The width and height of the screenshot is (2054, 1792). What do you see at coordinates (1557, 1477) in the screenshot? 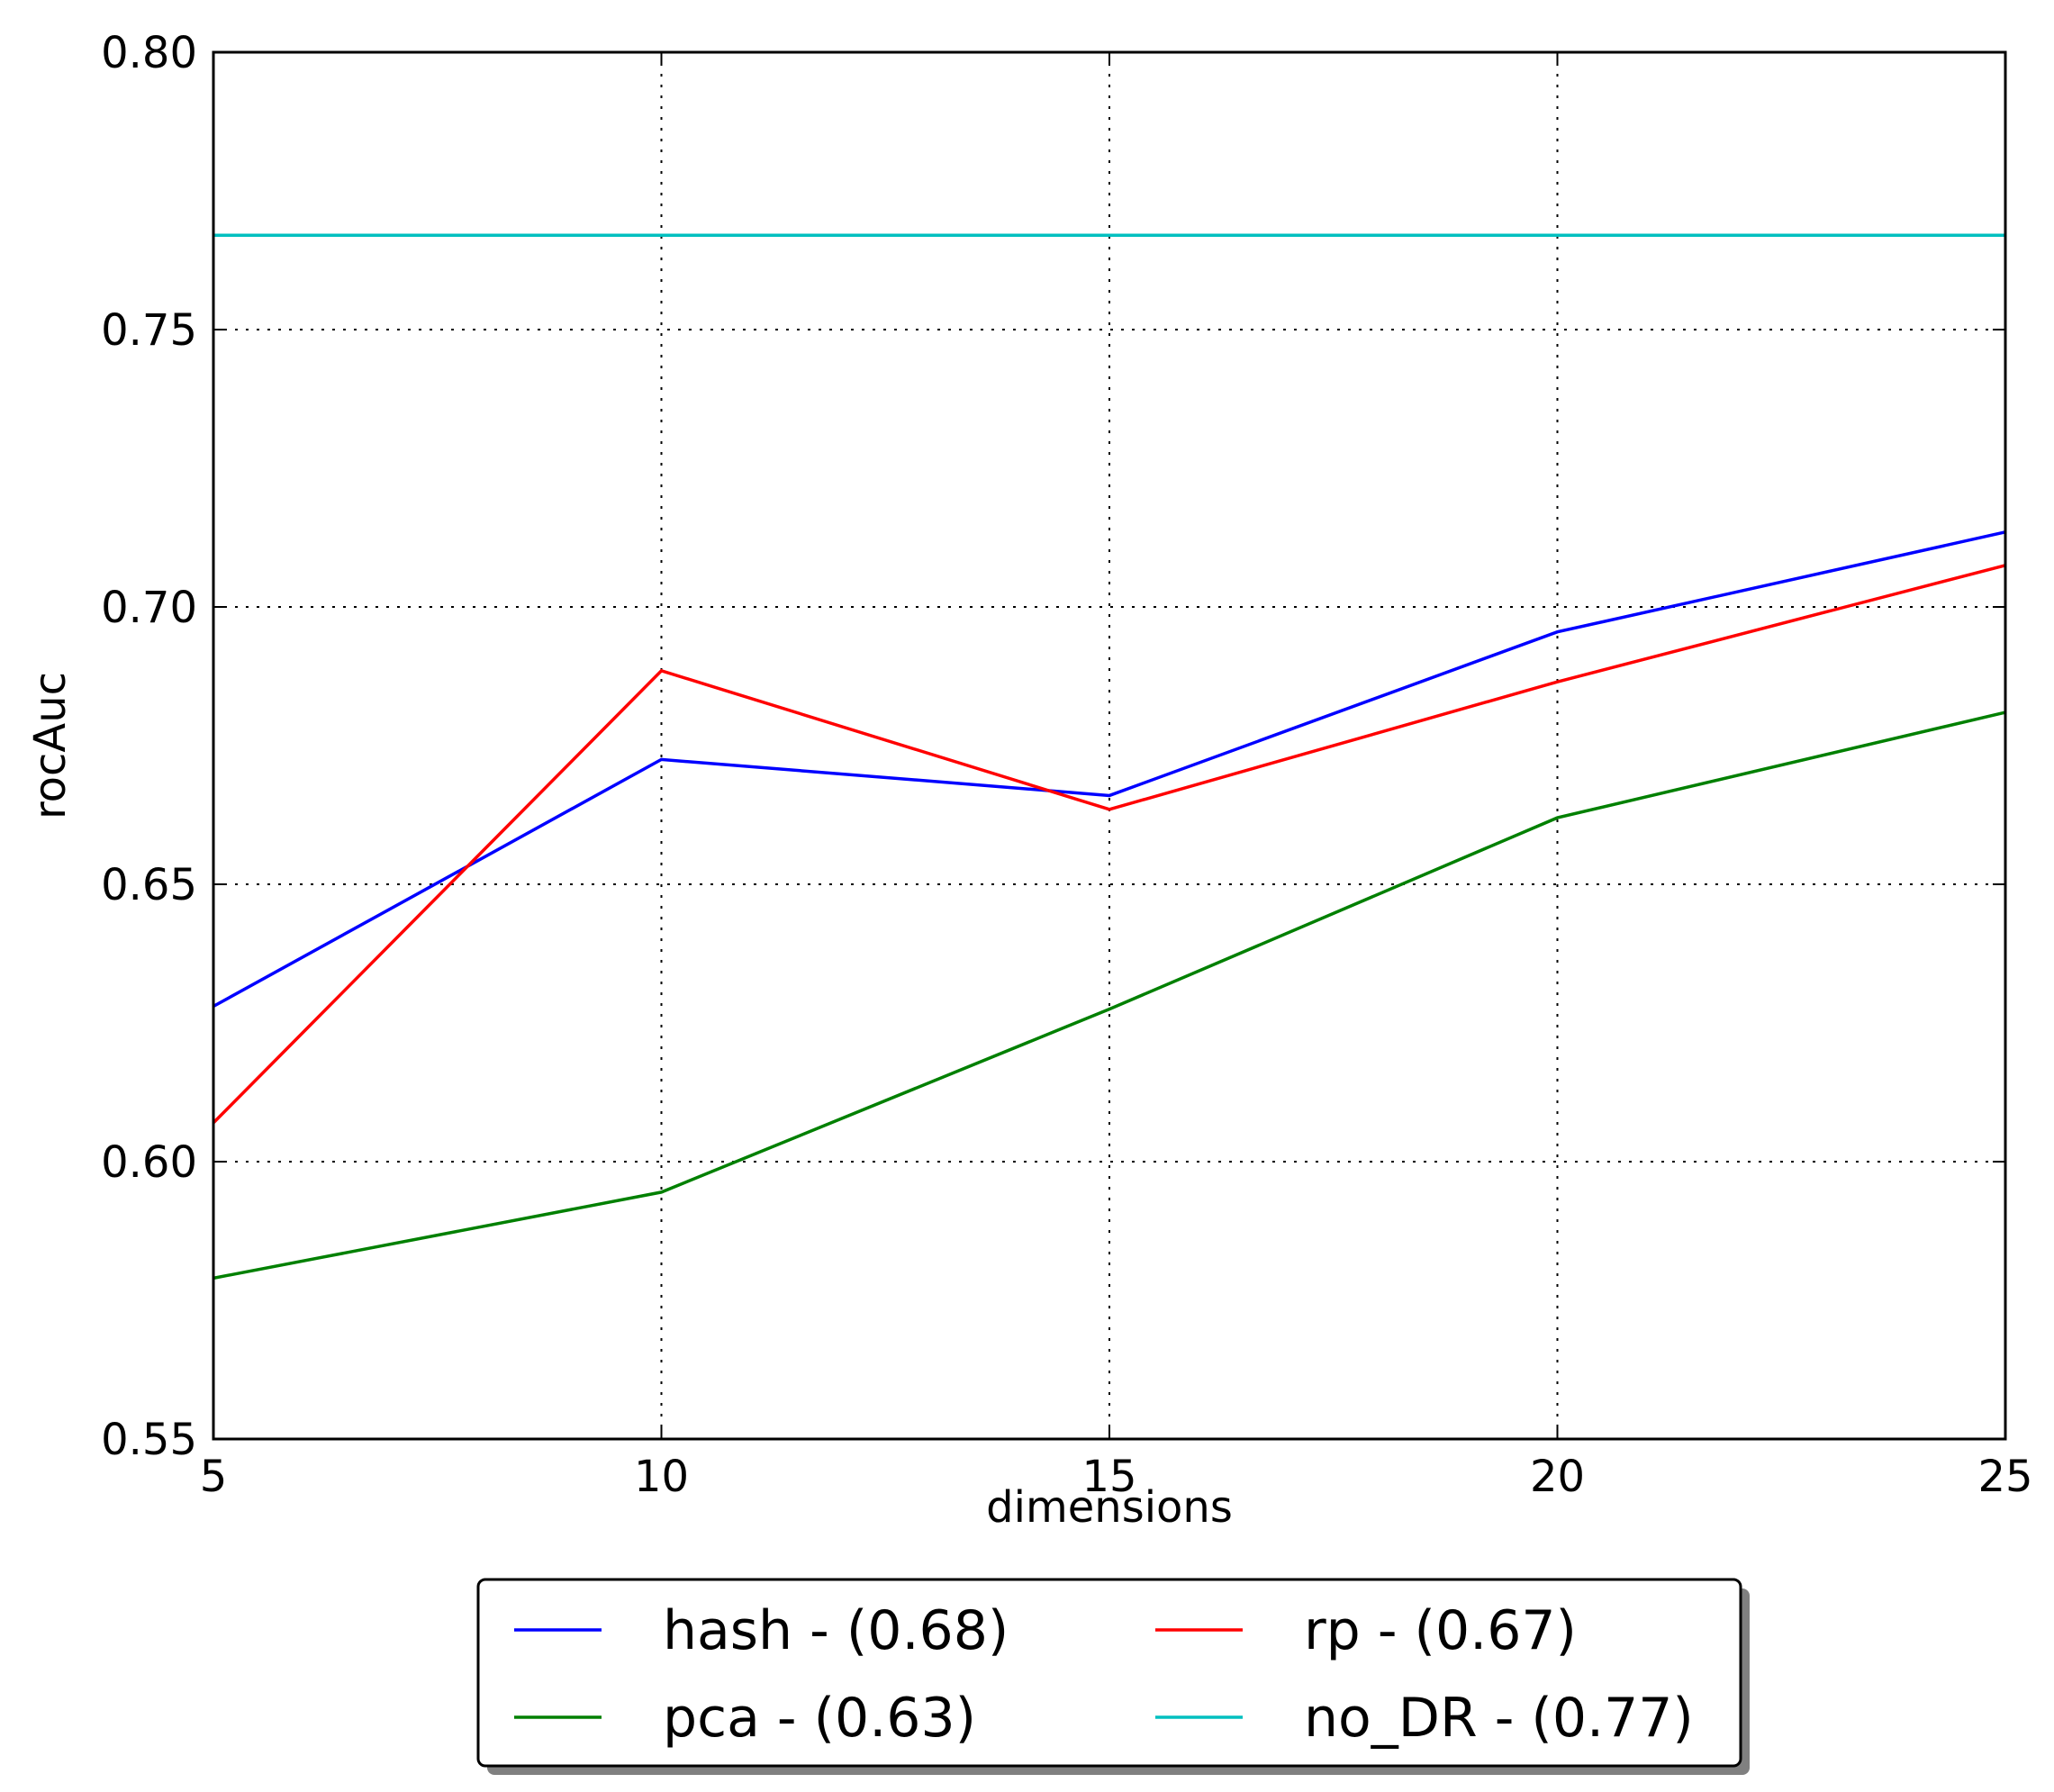
I see `x-tick-label: 20` at bounding box center [1557, 1477].